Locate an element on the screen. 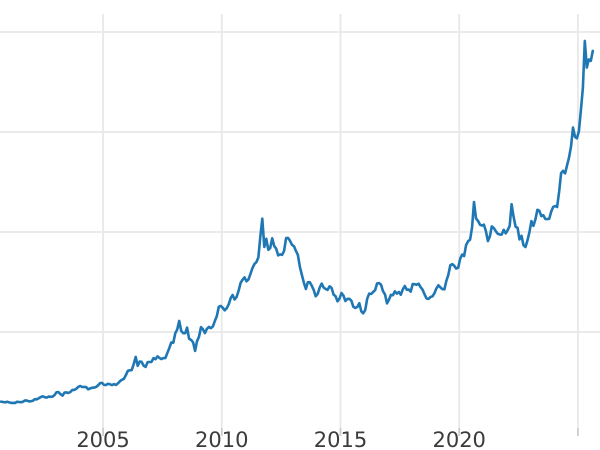 The image size is (600, 450). x-tick-label: 2020 is located at coordinates (458, 439).